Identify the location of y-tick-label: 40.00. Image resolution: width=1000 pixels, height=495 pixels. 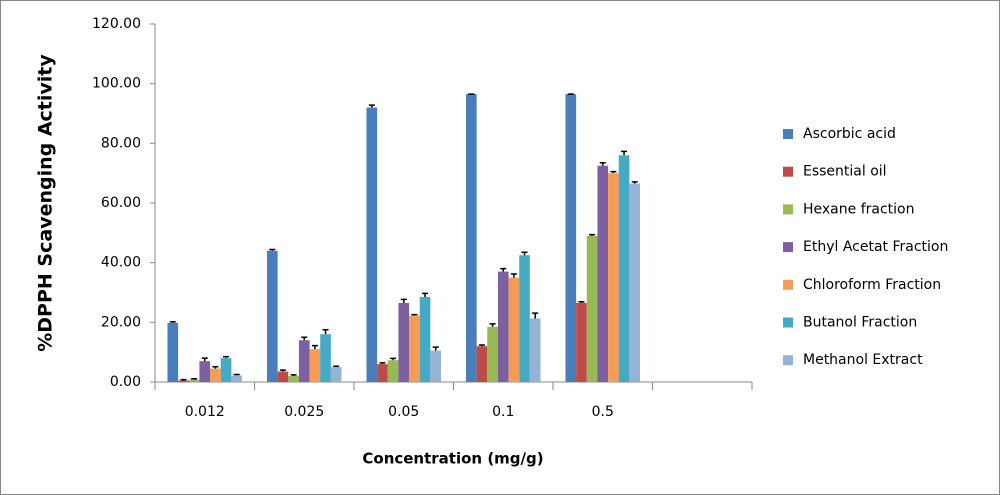
(121, 263).